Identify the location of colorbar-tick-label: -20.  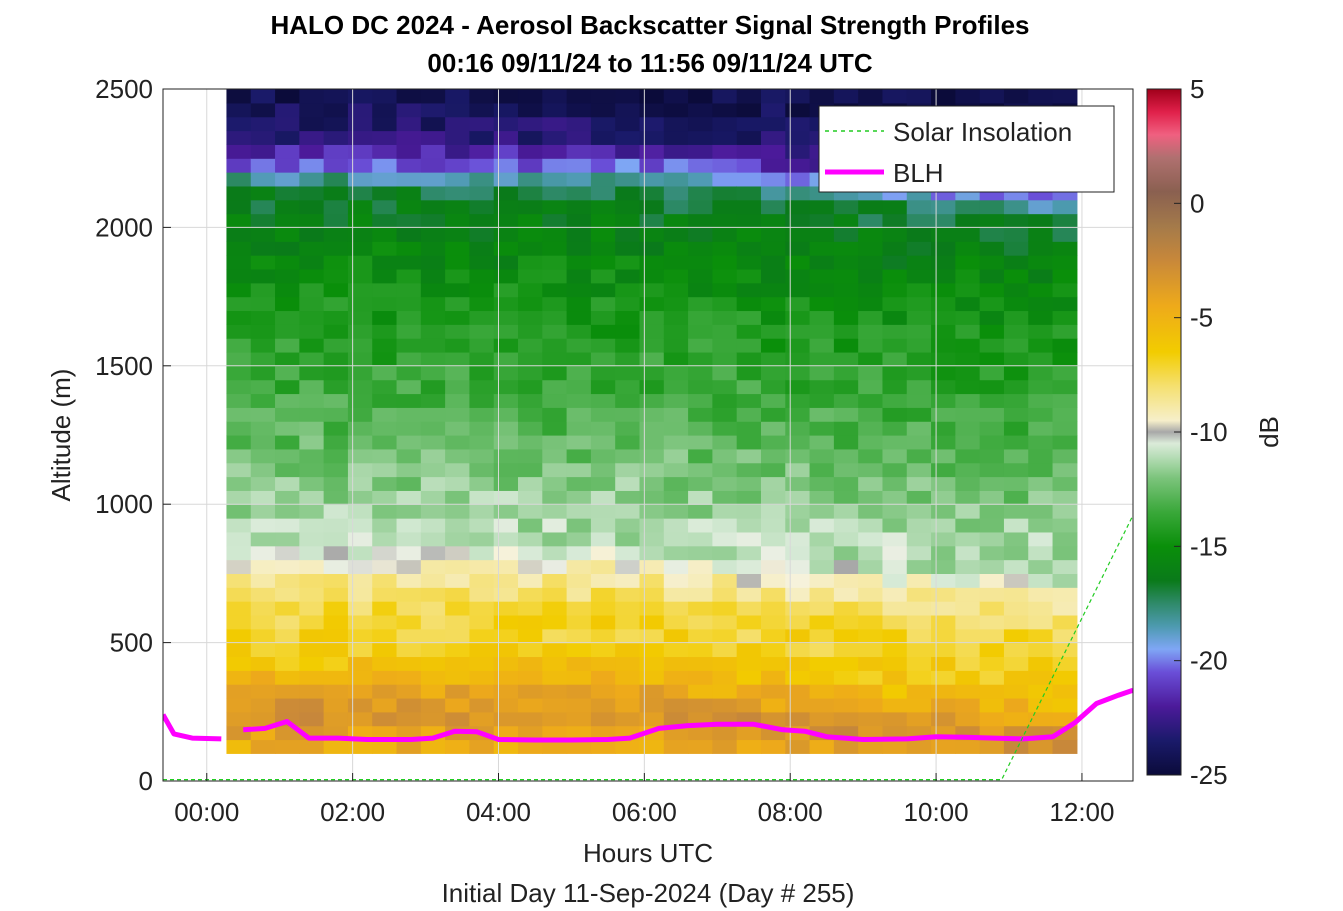
(1209, 661).